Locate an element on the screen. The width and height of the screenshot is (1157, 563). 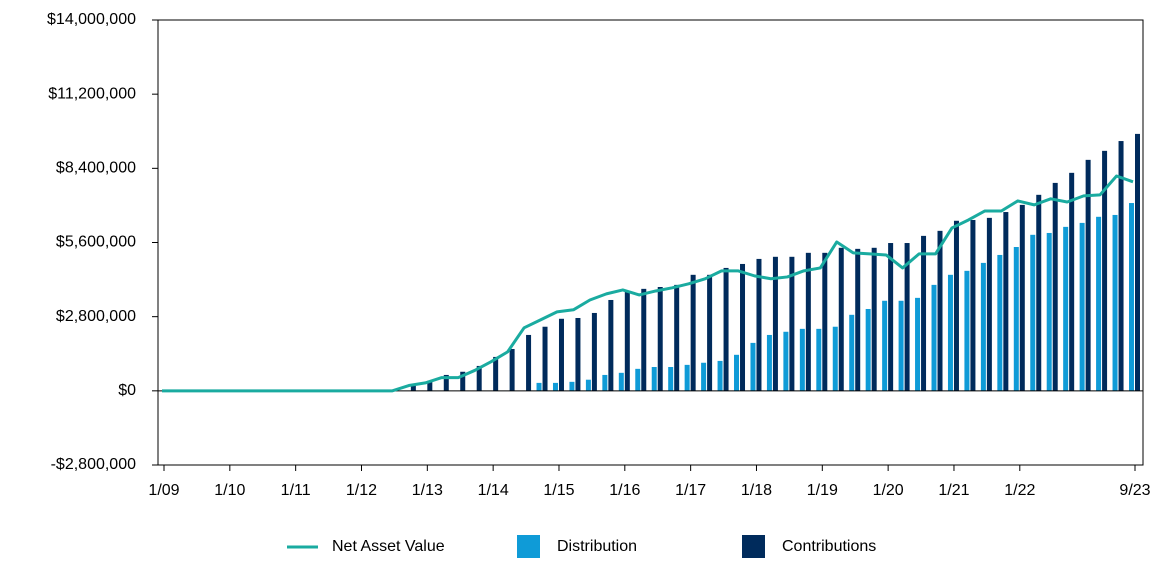
x-tick-label: 1/16 is located at coordinates (624, 490).